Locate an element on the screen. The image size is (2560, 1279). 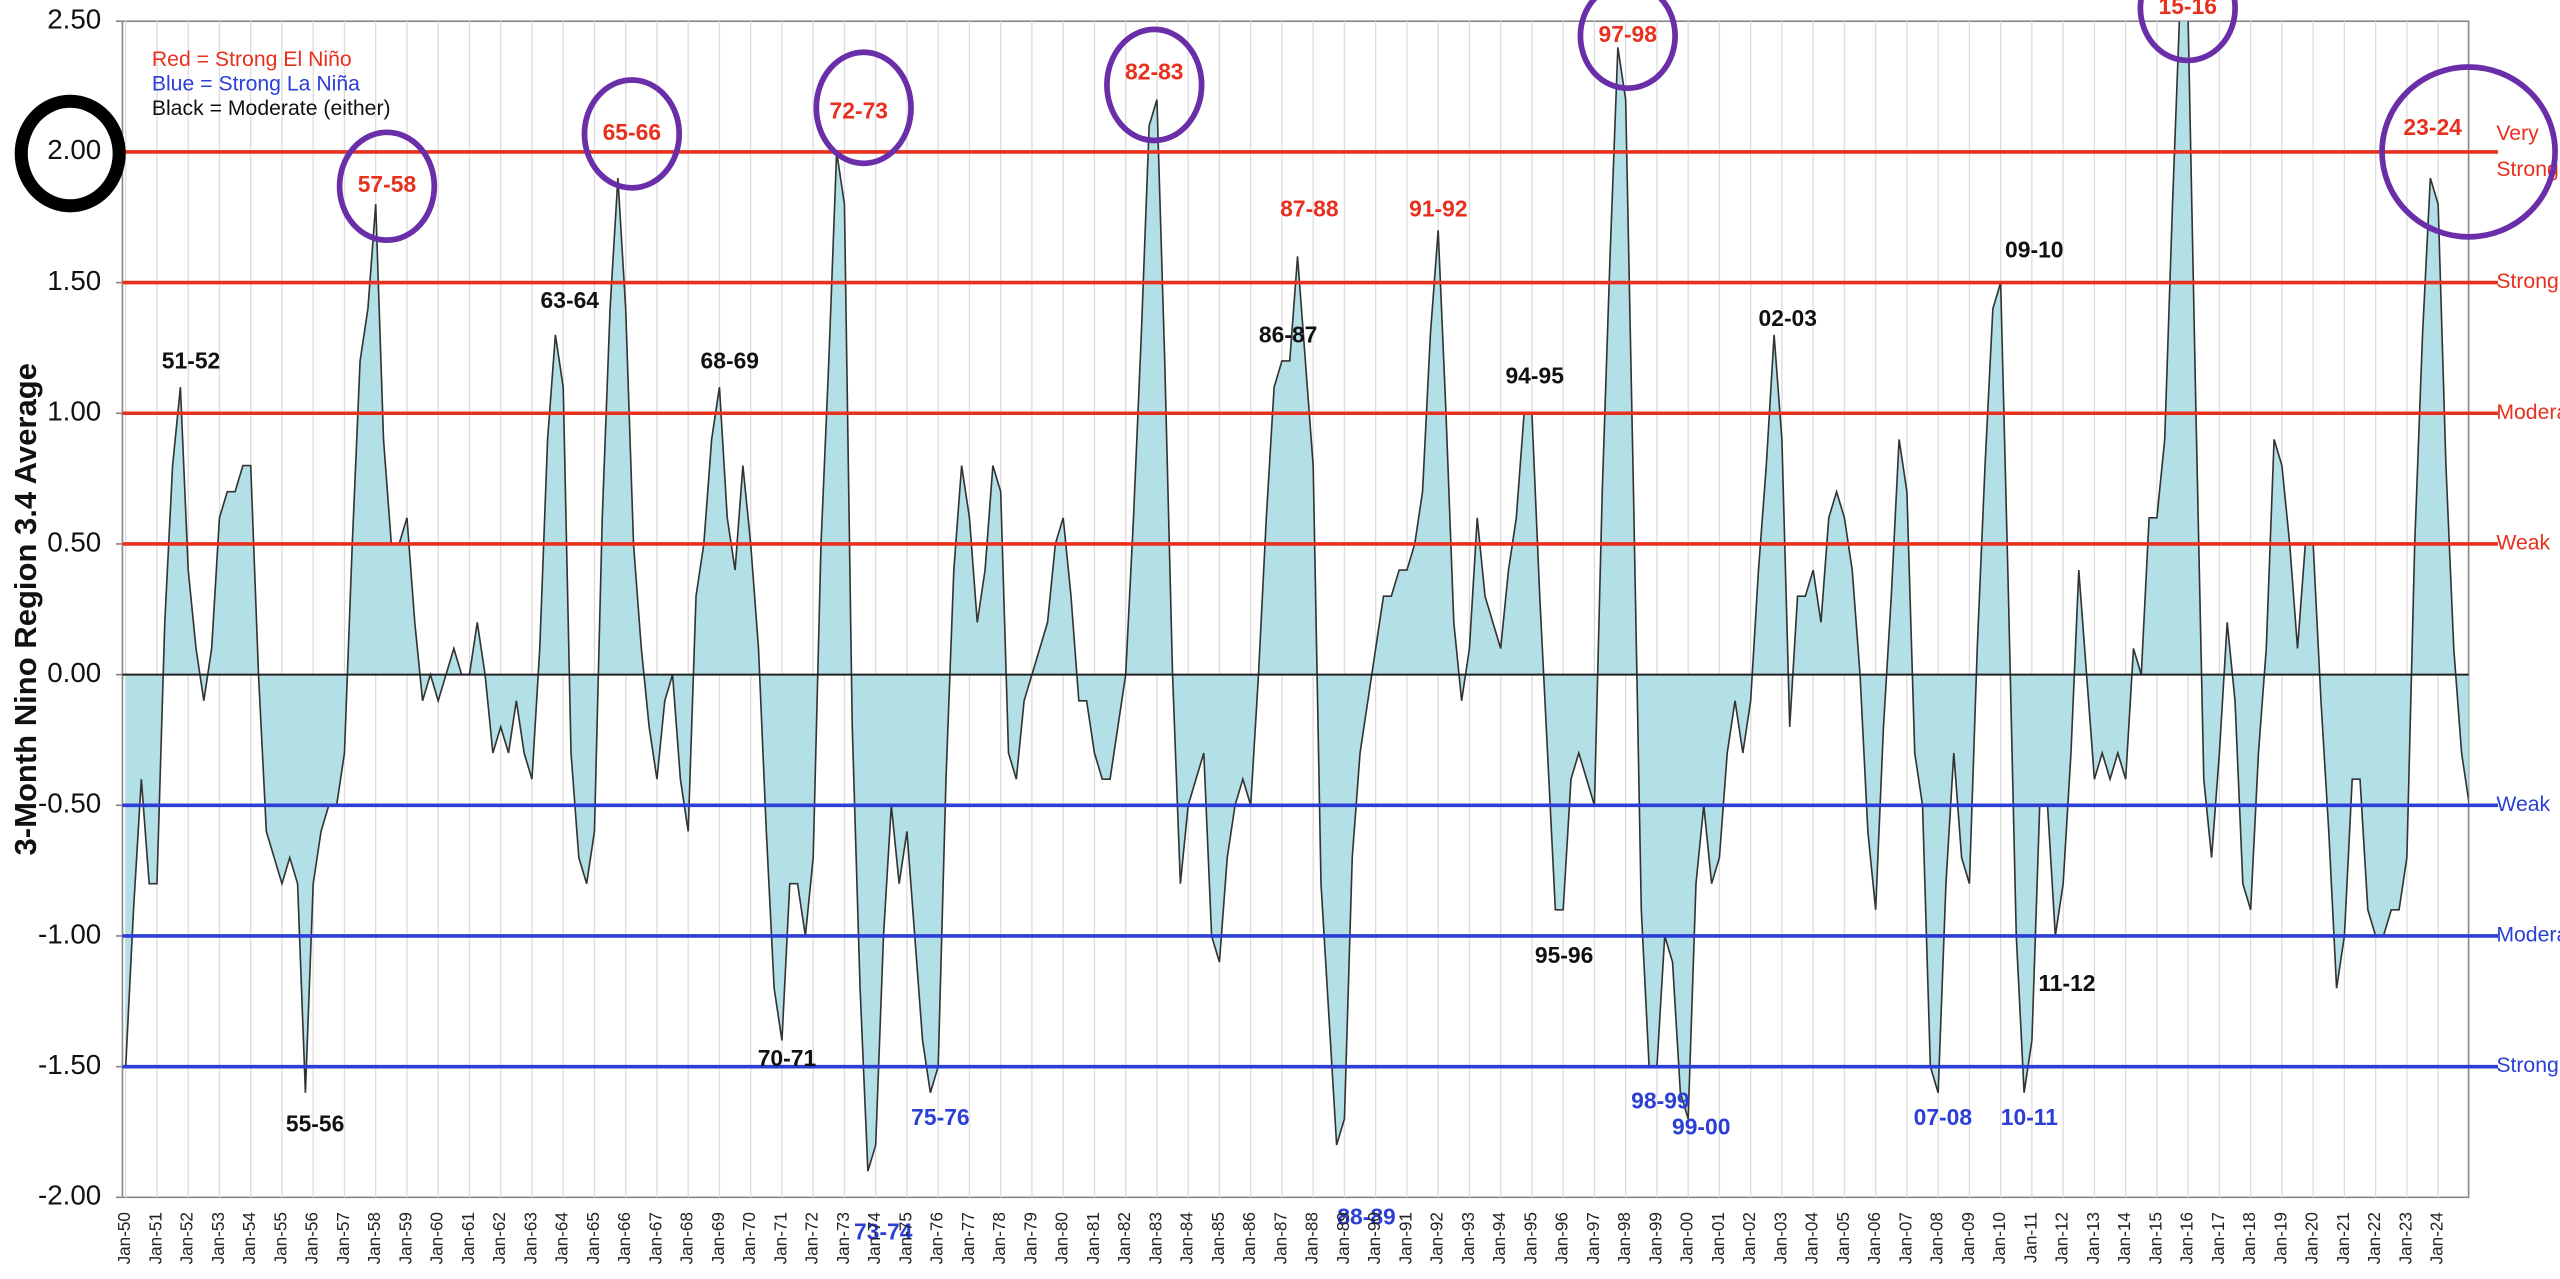
x-tick-label: Jan-92 is located at coordinates (1437, 1238).